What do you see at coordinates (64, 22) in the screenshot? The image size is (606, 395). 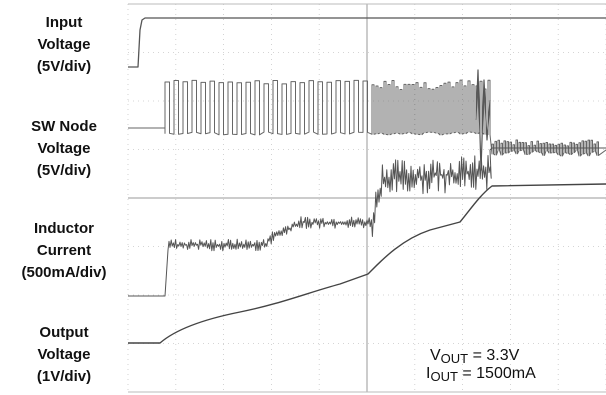 I see `label-line: Input` at bounding box center [64, 22].